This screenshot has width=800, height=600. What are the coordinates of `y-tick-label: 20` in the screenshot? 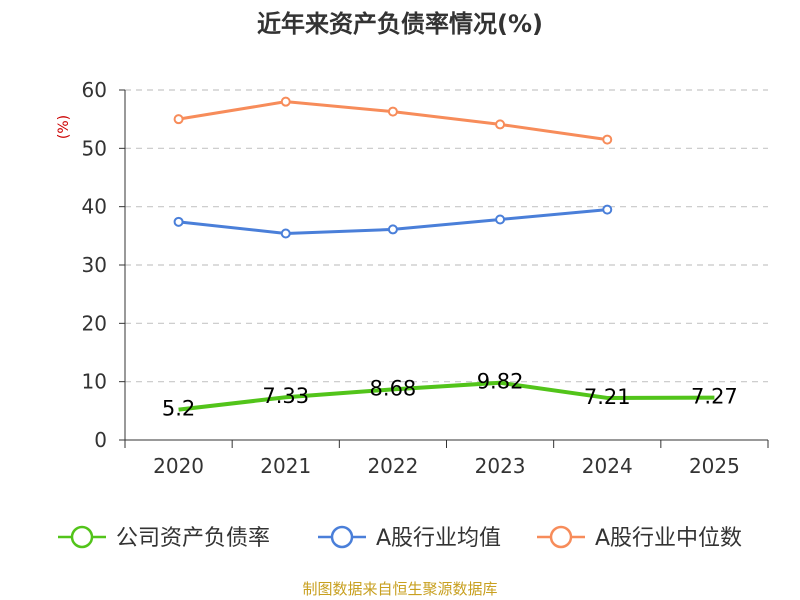 It's located at (94, 323).